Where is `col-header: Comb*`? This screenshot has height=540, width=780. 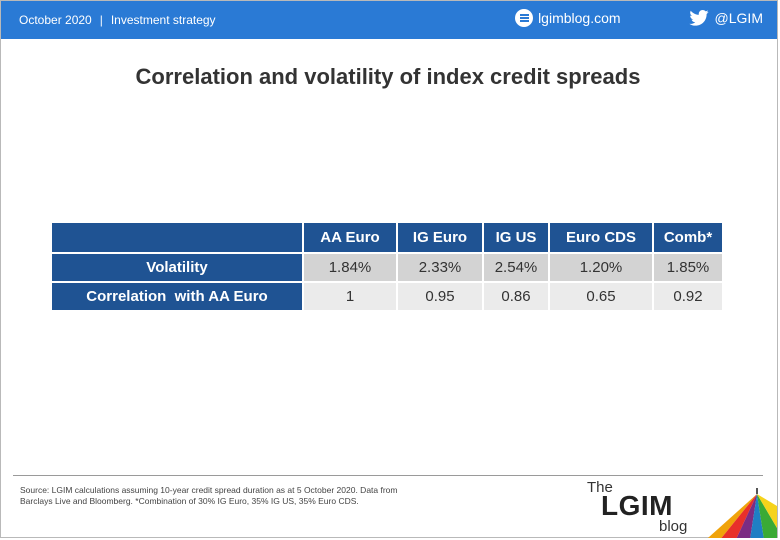
col-header: Comb* is located at coordinates (689, 237).